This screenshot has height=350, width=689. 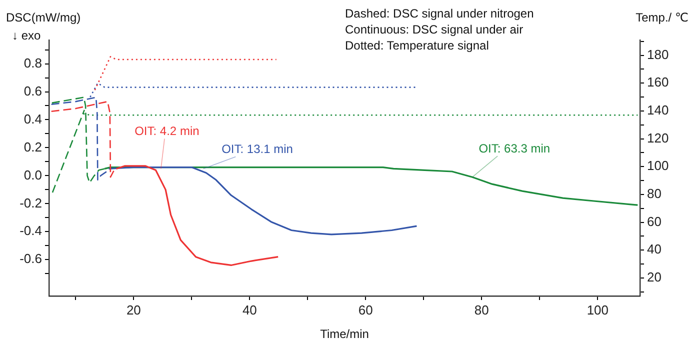 I want to click on text: Continuous: DSC signal under air, so click(x=434, y=29).